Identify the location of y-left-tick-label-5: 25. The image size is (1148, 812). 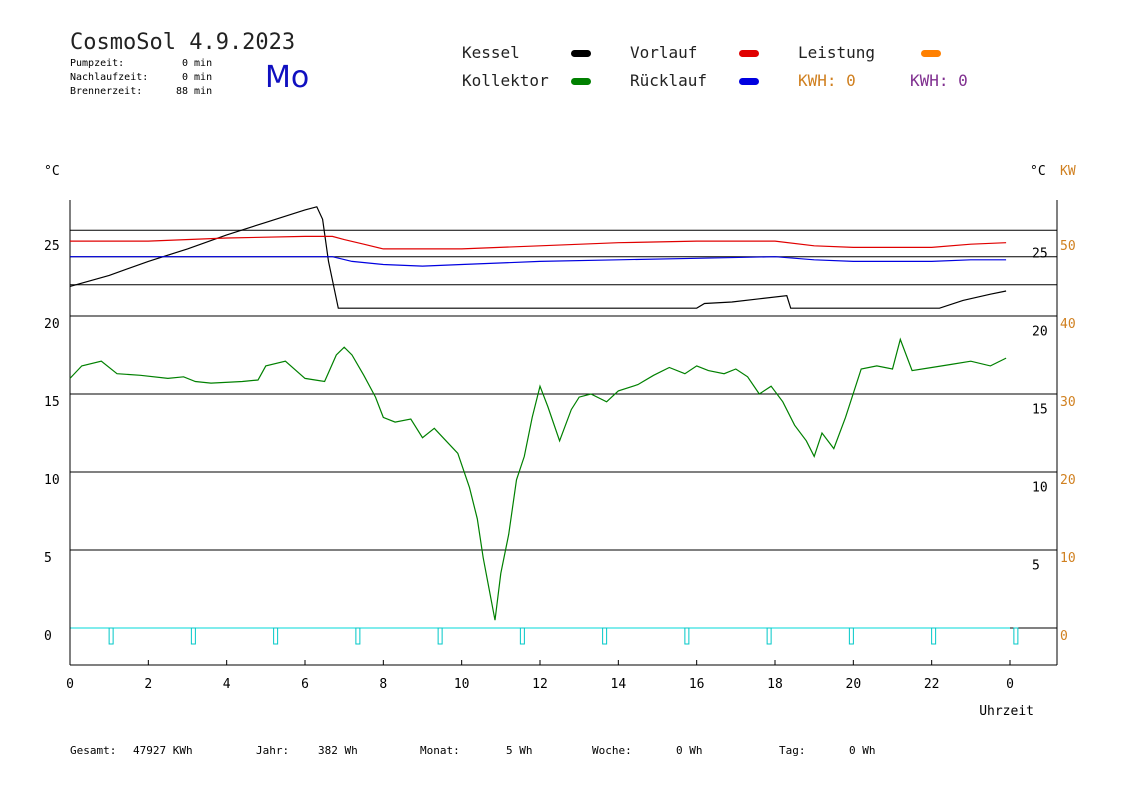
(52, 246).